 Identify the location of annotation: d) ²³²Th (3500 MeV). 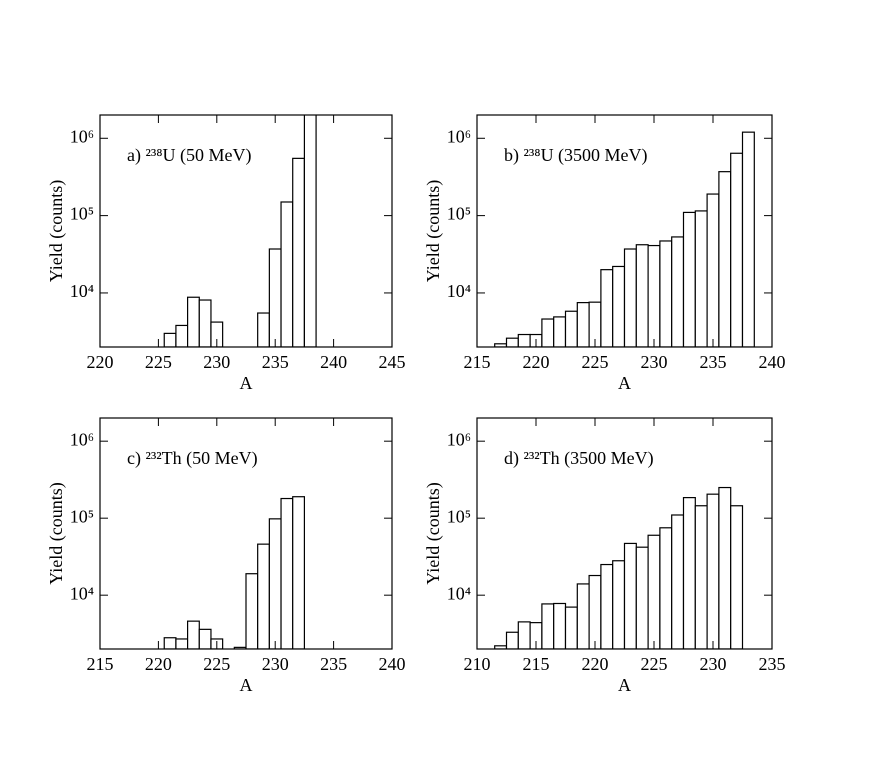
(579, 458).